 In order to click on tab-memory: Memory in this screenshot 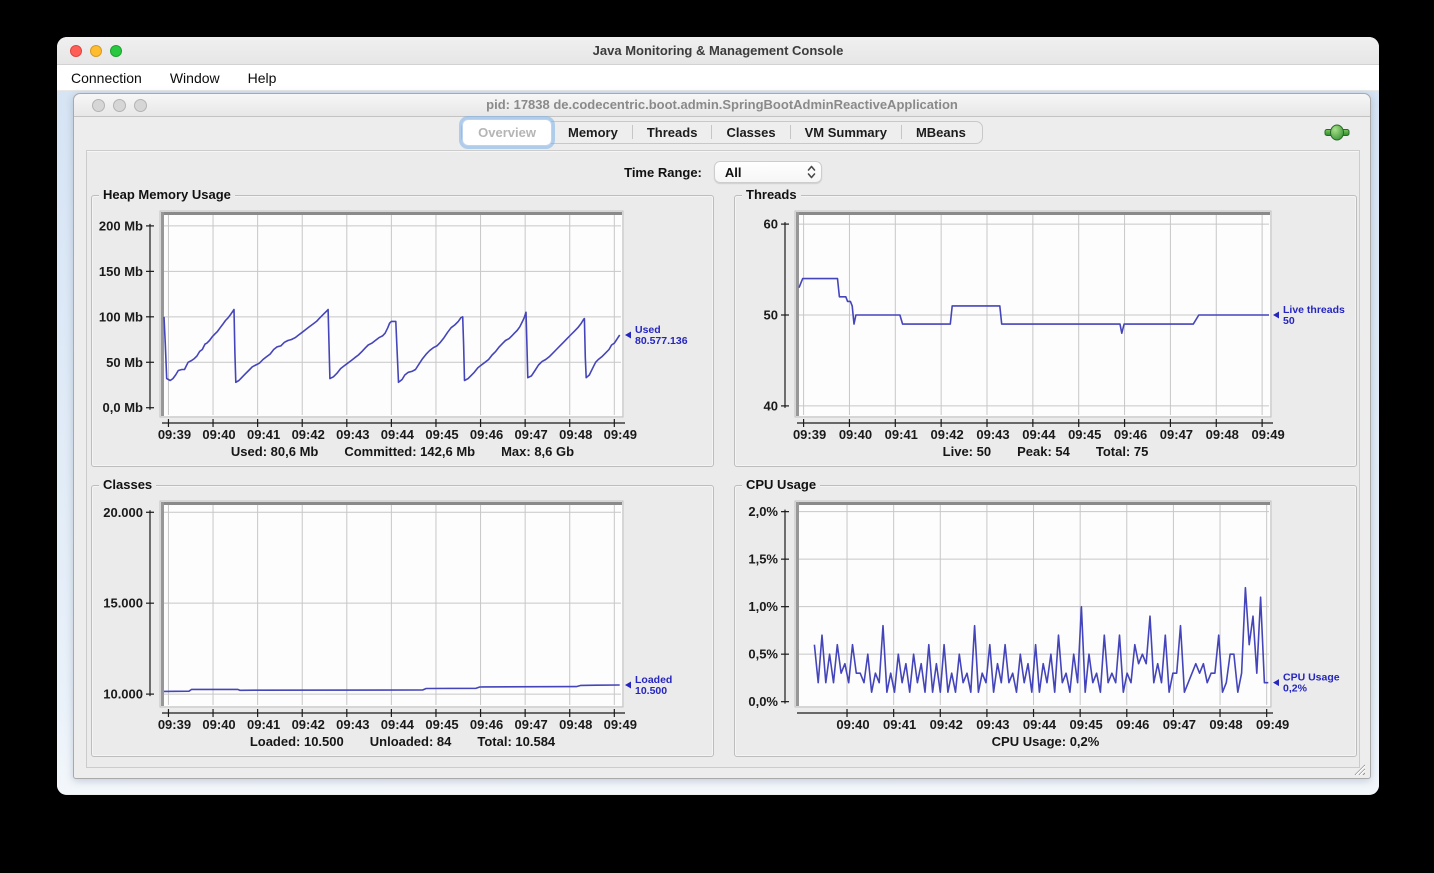, I will do `click(593, 132)`.